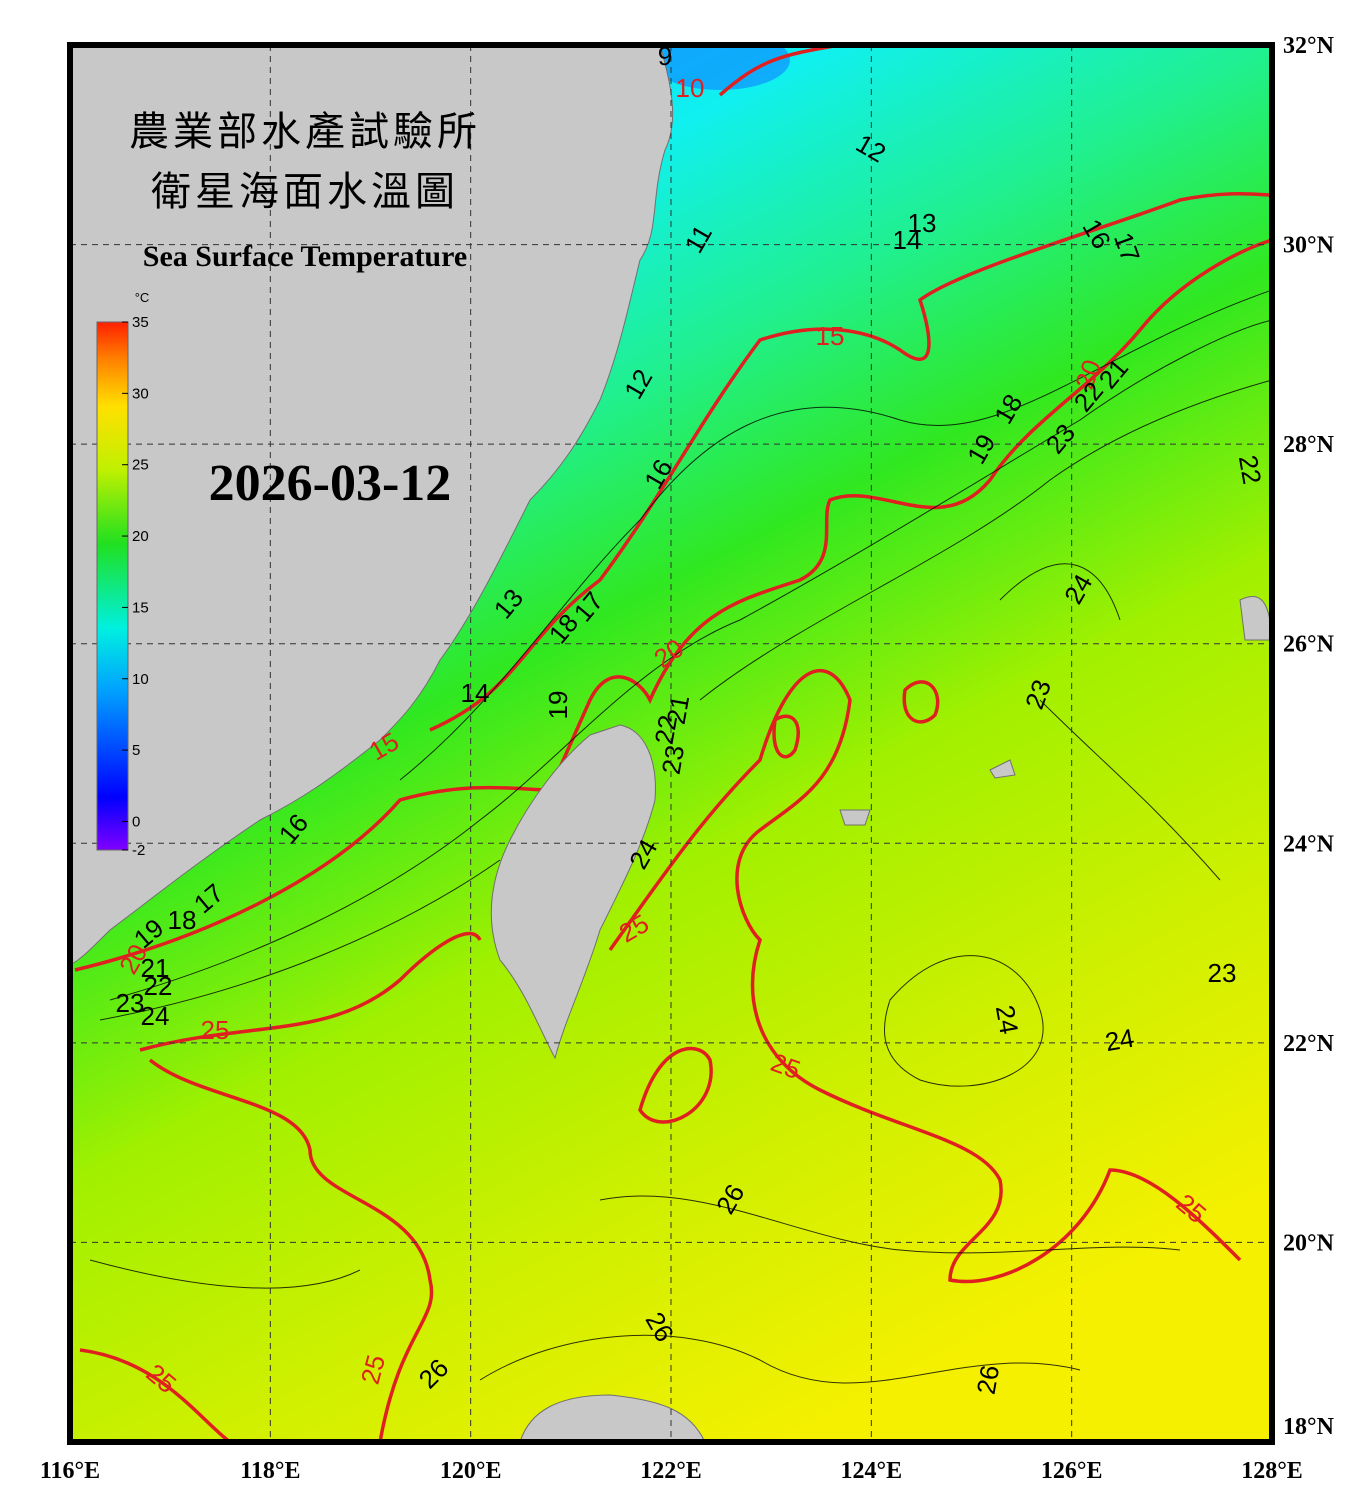 The image size is (1350, 1500). What do you see at coordinates (1309, 1427) in the screenshot?
I see `lat-label: 18°N` at bounding box center [1309, 1427].